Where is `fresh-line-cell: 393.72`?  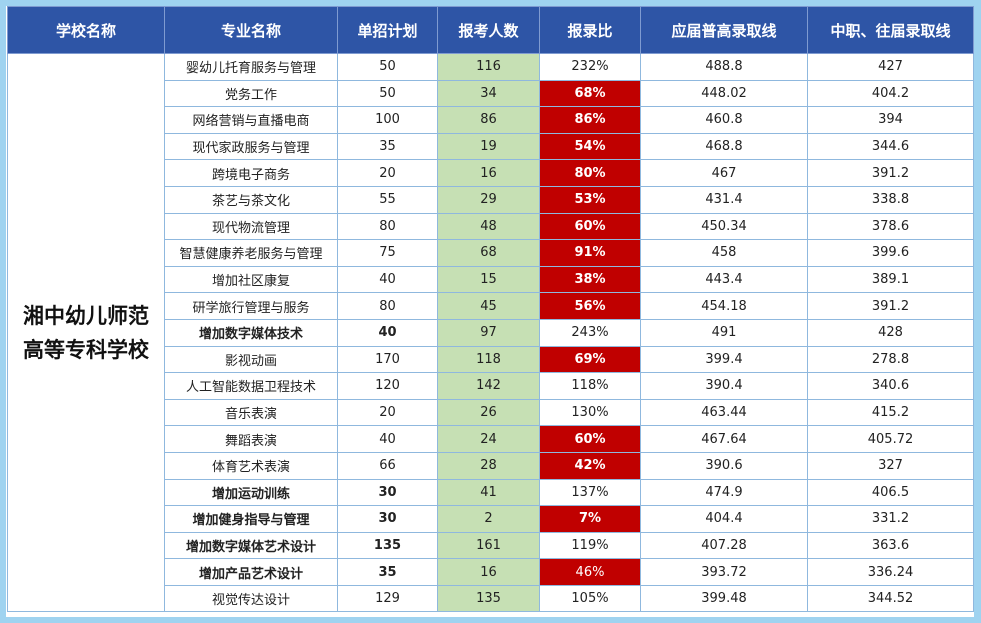
fresh-line-cell: 393.72 is located at coordinates (724, 572).